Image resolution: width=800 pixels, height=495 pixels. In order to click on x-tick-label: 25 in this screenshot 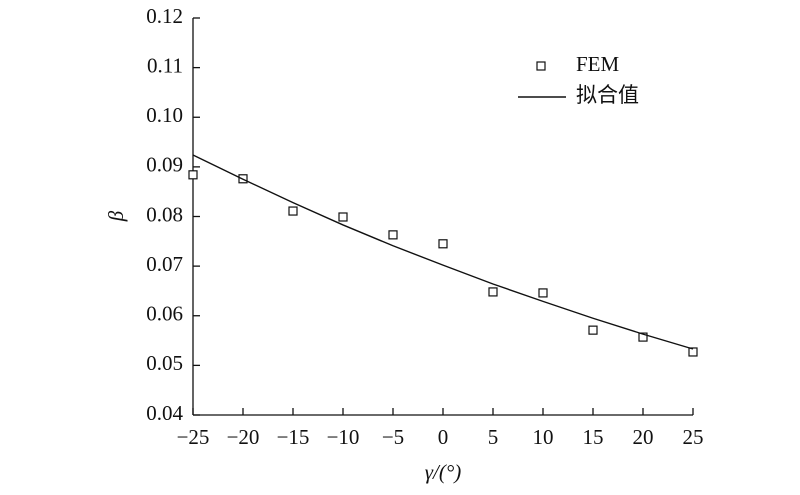, I will do `click(693, 437)`.